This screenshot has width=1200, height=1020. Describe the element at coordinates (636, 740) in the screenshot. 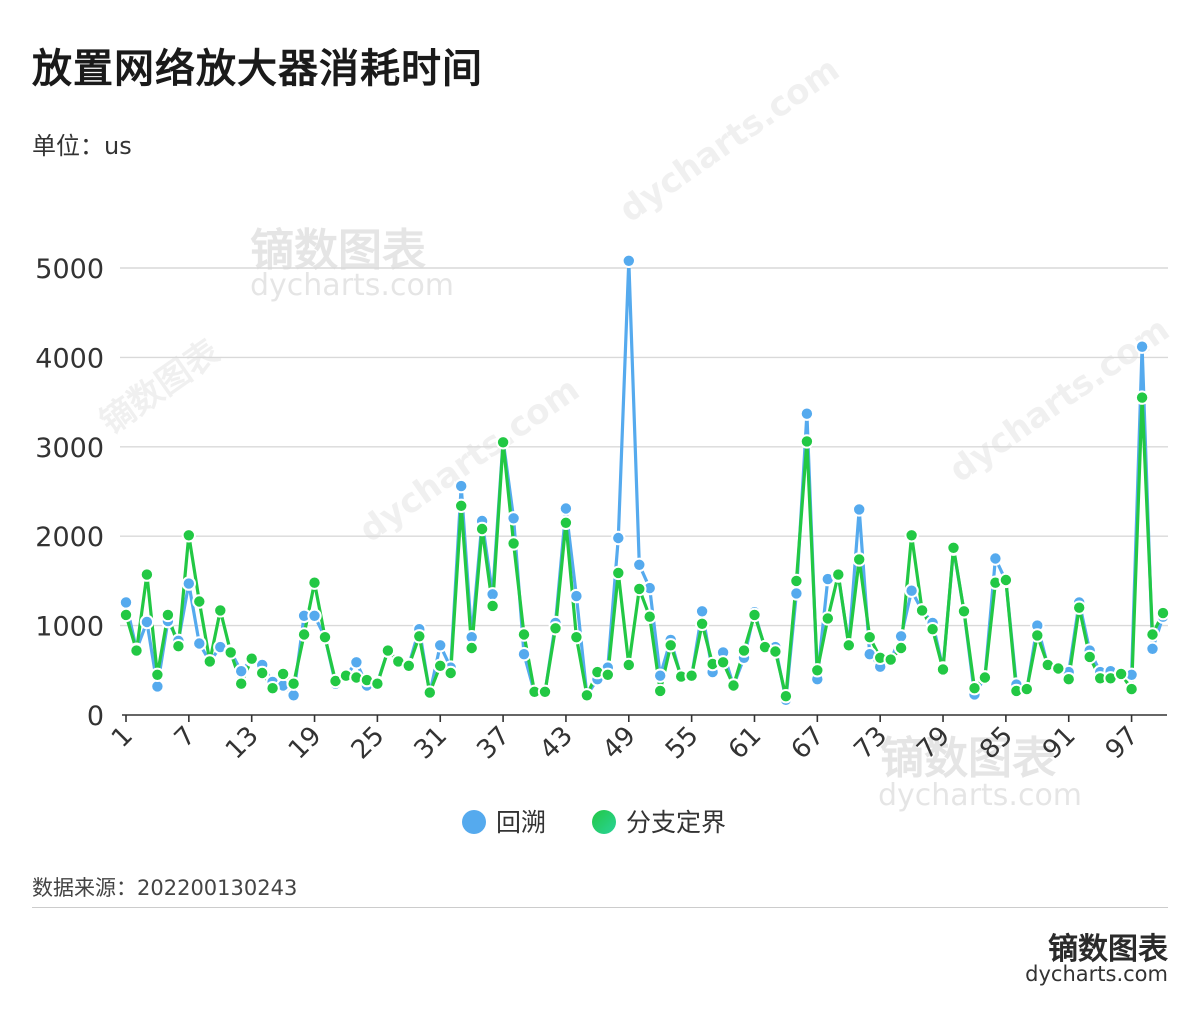

I see `x-axis: 1 7 13 19 25 31 37 43 49 55 61 67 73 79 85 91 97` at that location.